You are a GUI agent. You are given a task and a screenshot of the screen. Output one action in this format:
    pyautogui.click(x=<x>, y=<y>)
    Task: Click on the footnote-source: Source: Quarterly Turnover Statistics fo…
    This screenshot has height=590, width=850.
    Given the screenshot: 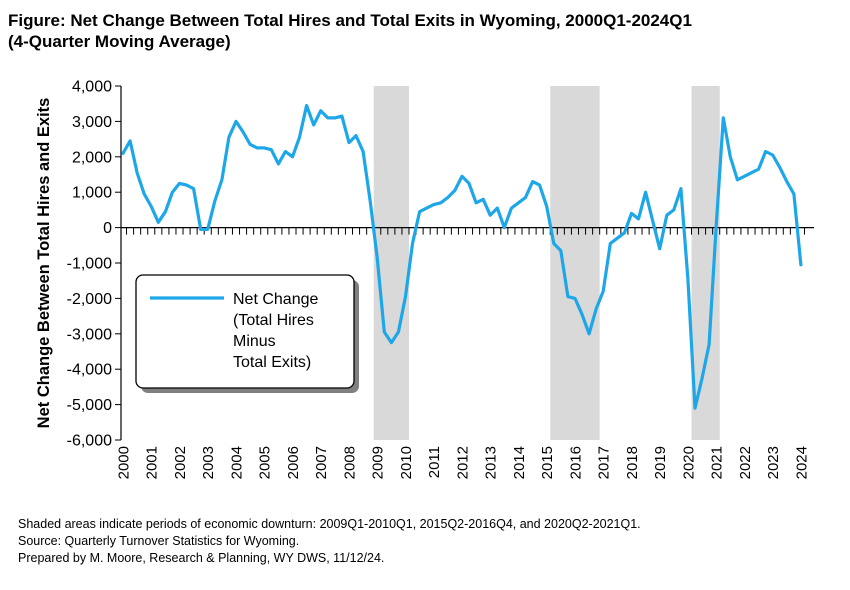 What is the action you would take?
    pyautogui.click(x=159, y=541)
    